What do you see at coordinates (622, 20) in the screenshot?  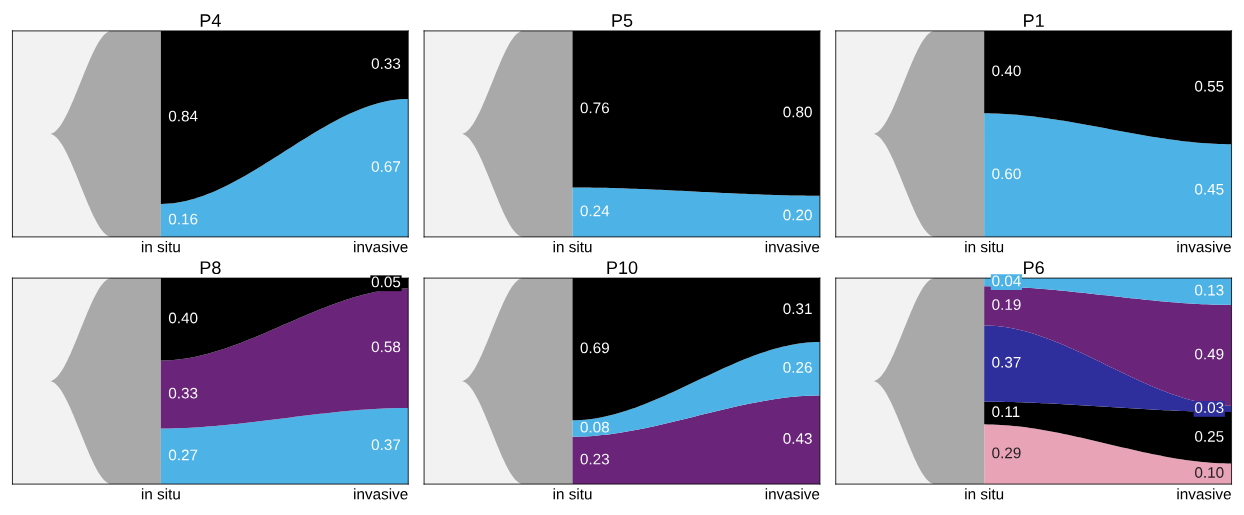 I see `text: P5` at bounding box center [622, 20].